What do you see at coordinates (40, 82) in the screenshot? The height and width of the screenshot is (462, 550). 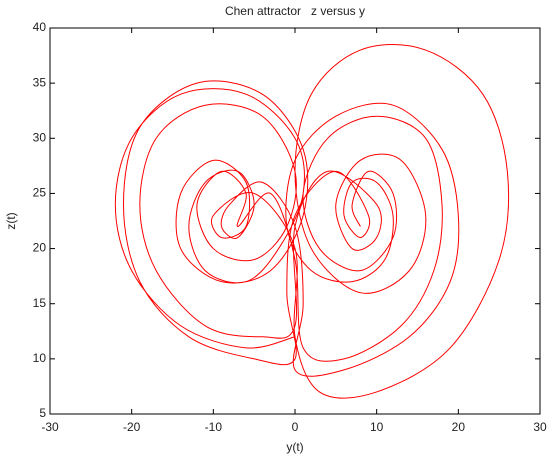 I see `y-tick-label: 35` at bounding box center [40, 82].